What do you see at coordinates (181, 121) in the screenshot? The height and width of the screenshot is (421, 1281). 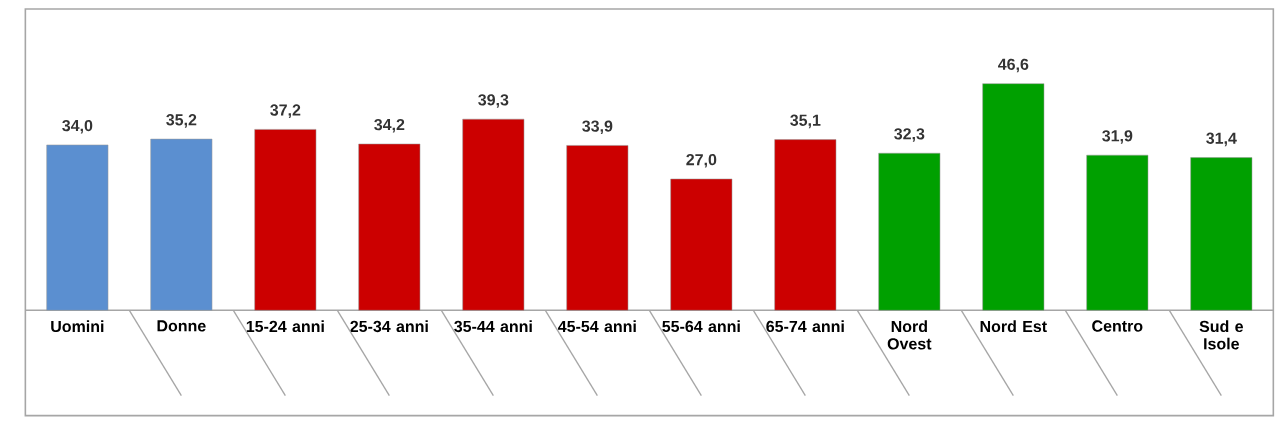 I see `data-label: 35,2` at bounding box center [181, 121].